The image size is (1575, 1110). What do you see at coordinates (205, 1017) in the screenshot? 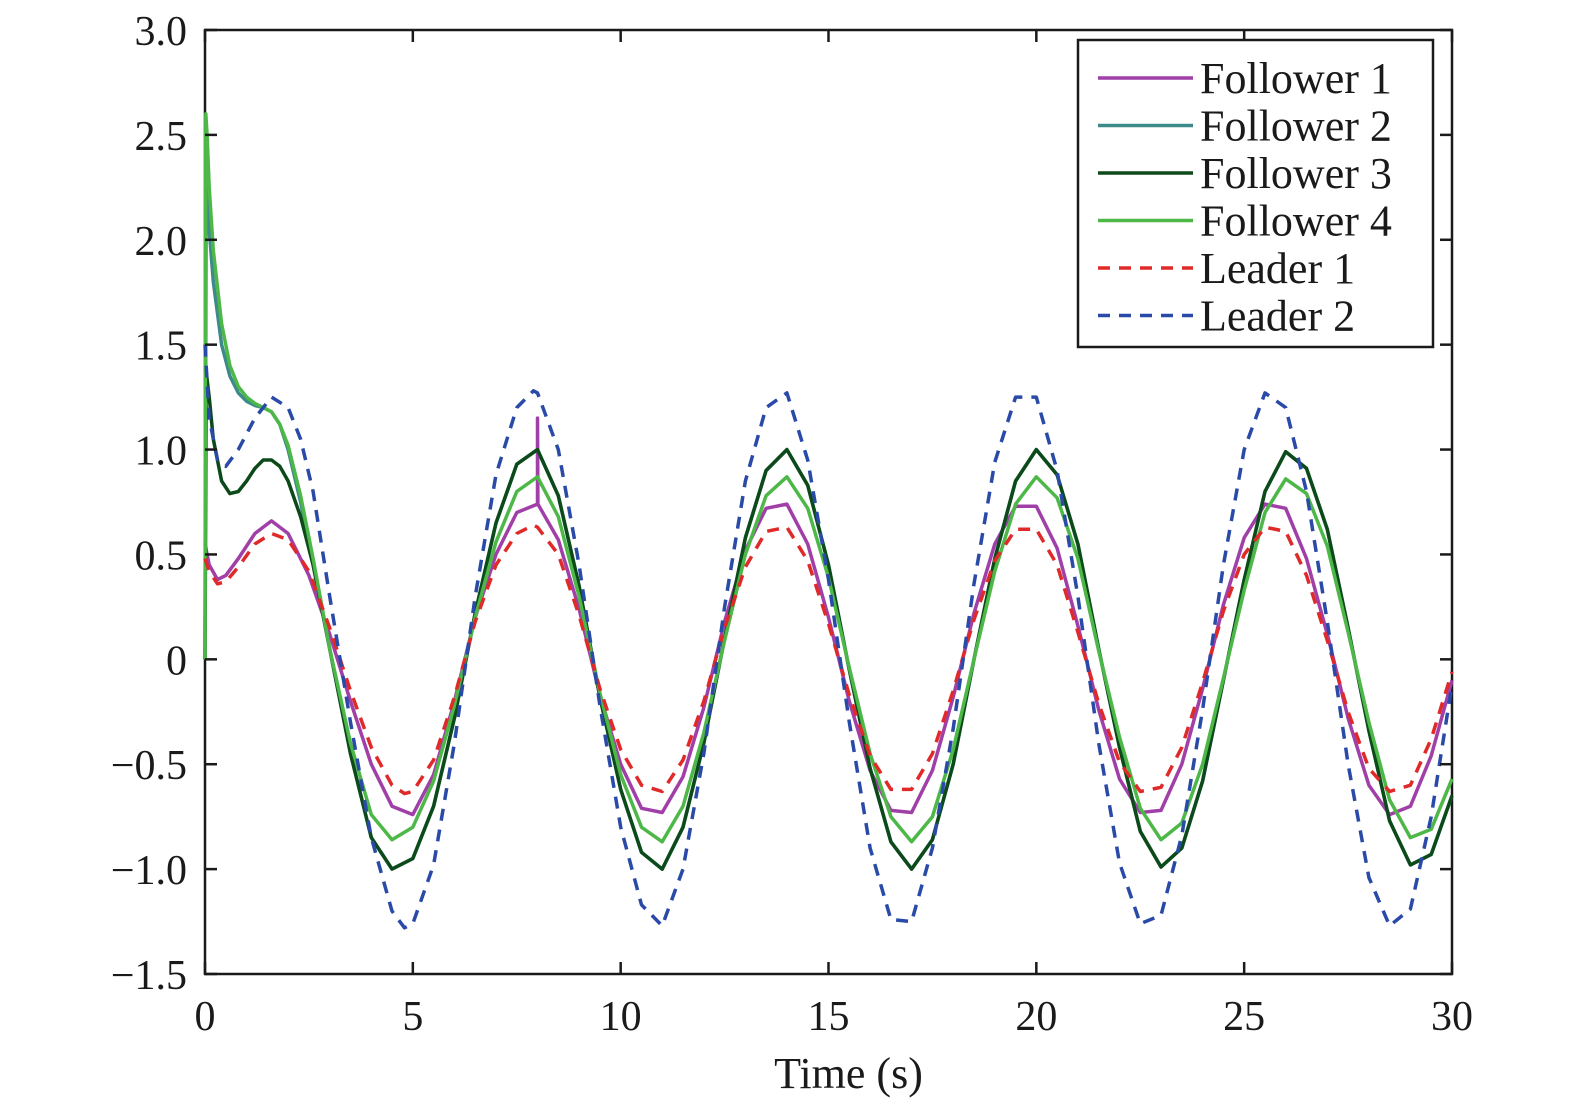
I see `x-tick-label: 0` at bounding box center [205, 1017].